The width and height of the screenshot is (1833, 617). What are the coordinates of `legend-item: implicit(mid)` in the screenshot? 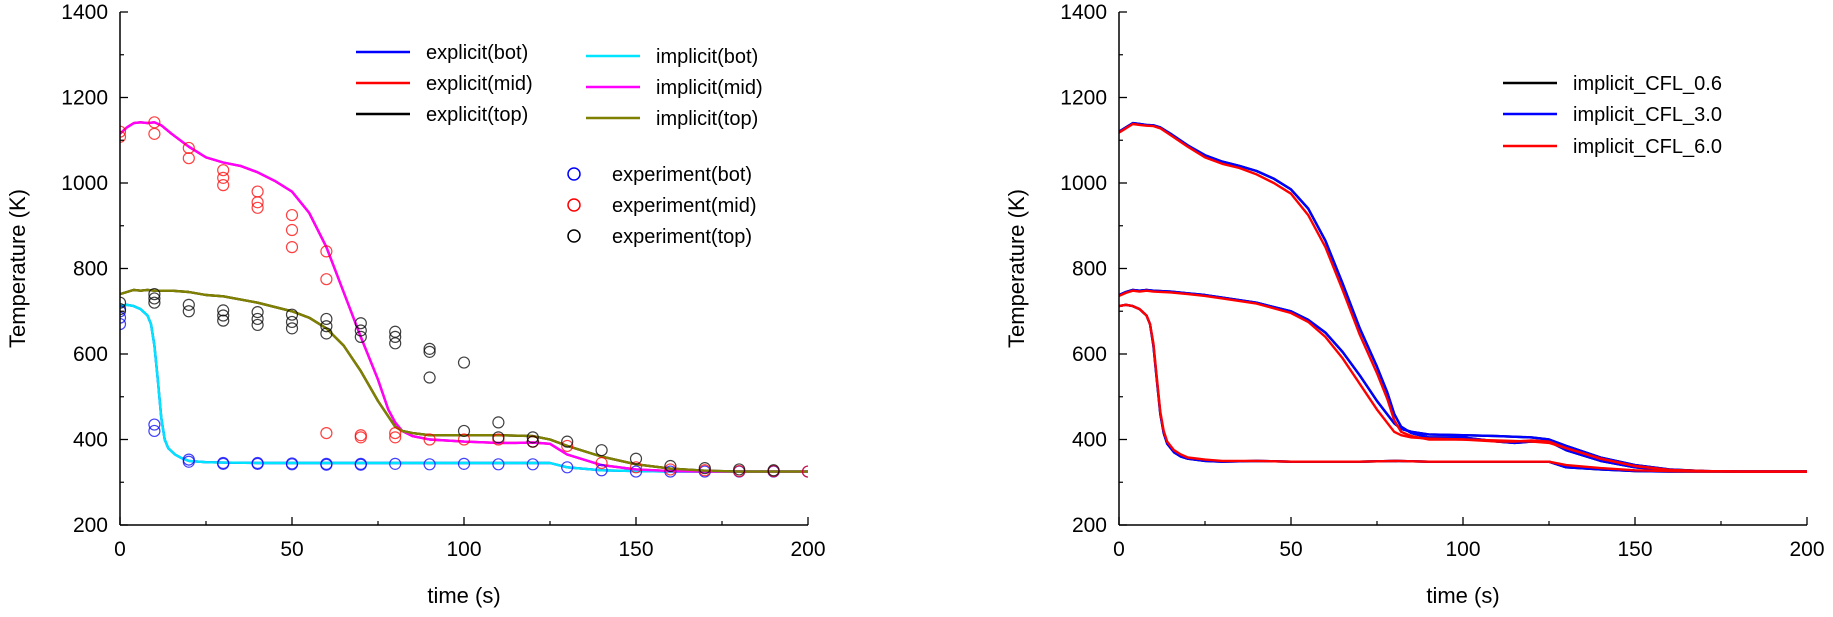 It's located at (674, 88).